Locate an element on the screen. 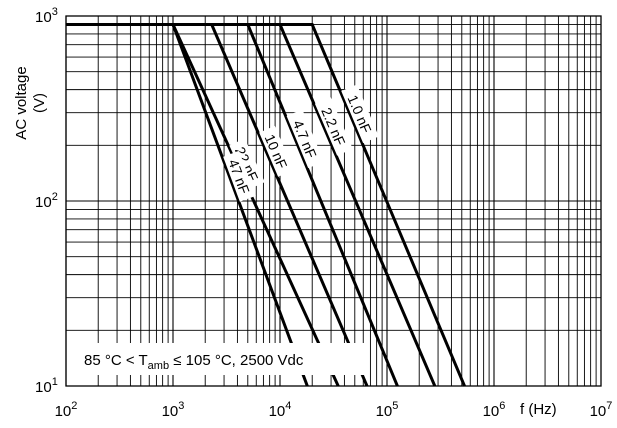  y-tick-exponent: 1 is located at coordinates (55, 382).